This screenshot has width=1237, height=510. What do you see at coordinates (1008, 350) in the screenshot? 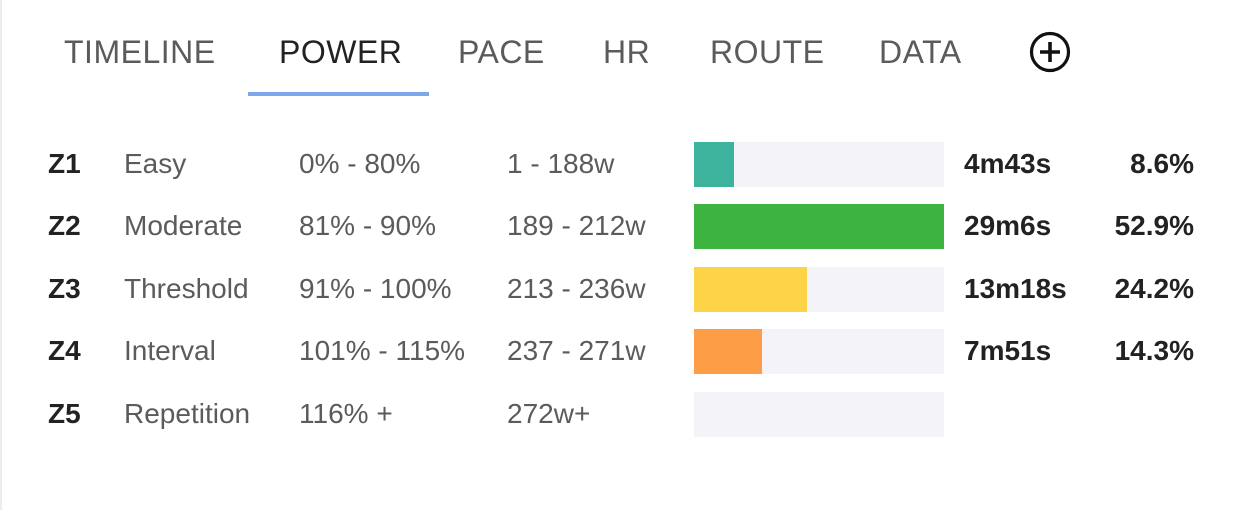
I see `zone-time: 7m51s` at bounding box center [1008, 350].